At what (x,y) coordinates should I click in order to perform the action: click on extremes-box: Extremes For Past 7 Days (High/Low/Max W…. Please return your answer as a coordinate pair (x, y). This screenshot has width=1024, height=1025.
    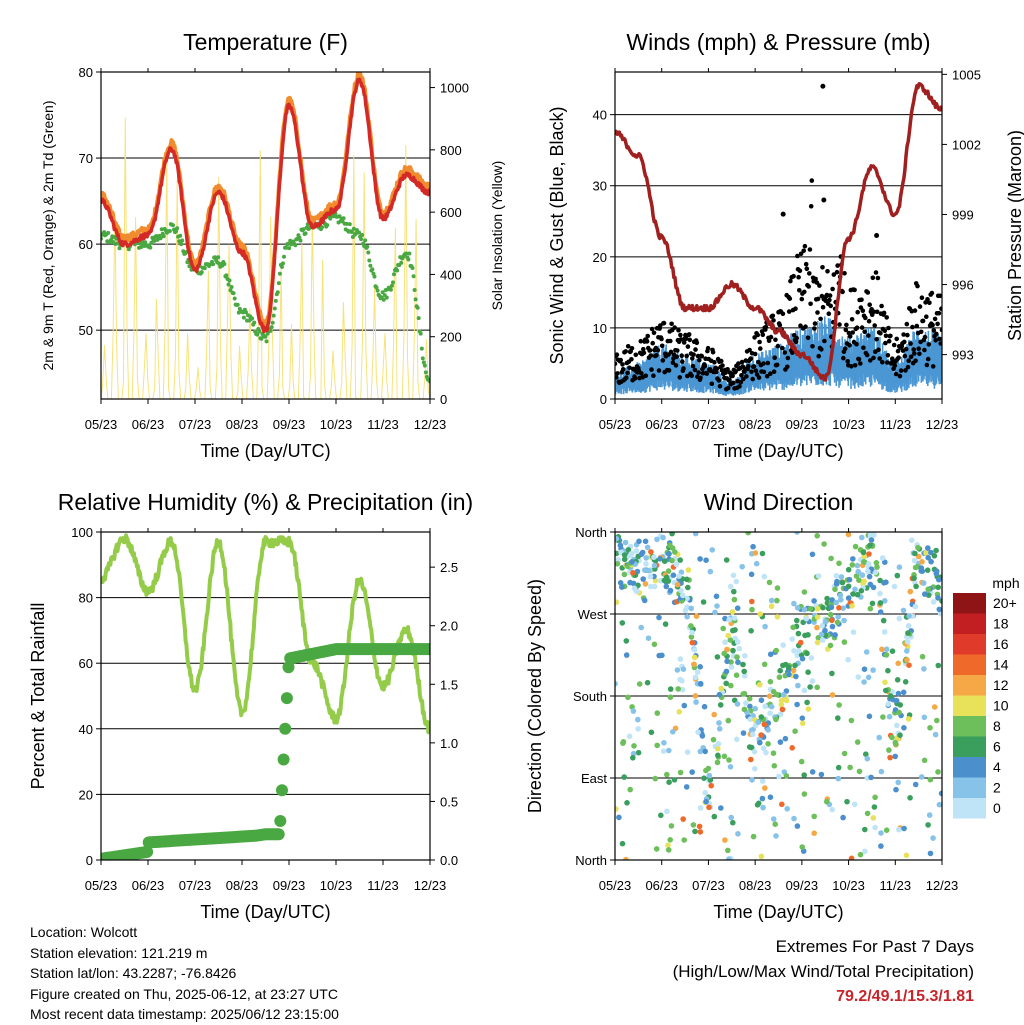
    Looking at the image, I should click on (823, 971).